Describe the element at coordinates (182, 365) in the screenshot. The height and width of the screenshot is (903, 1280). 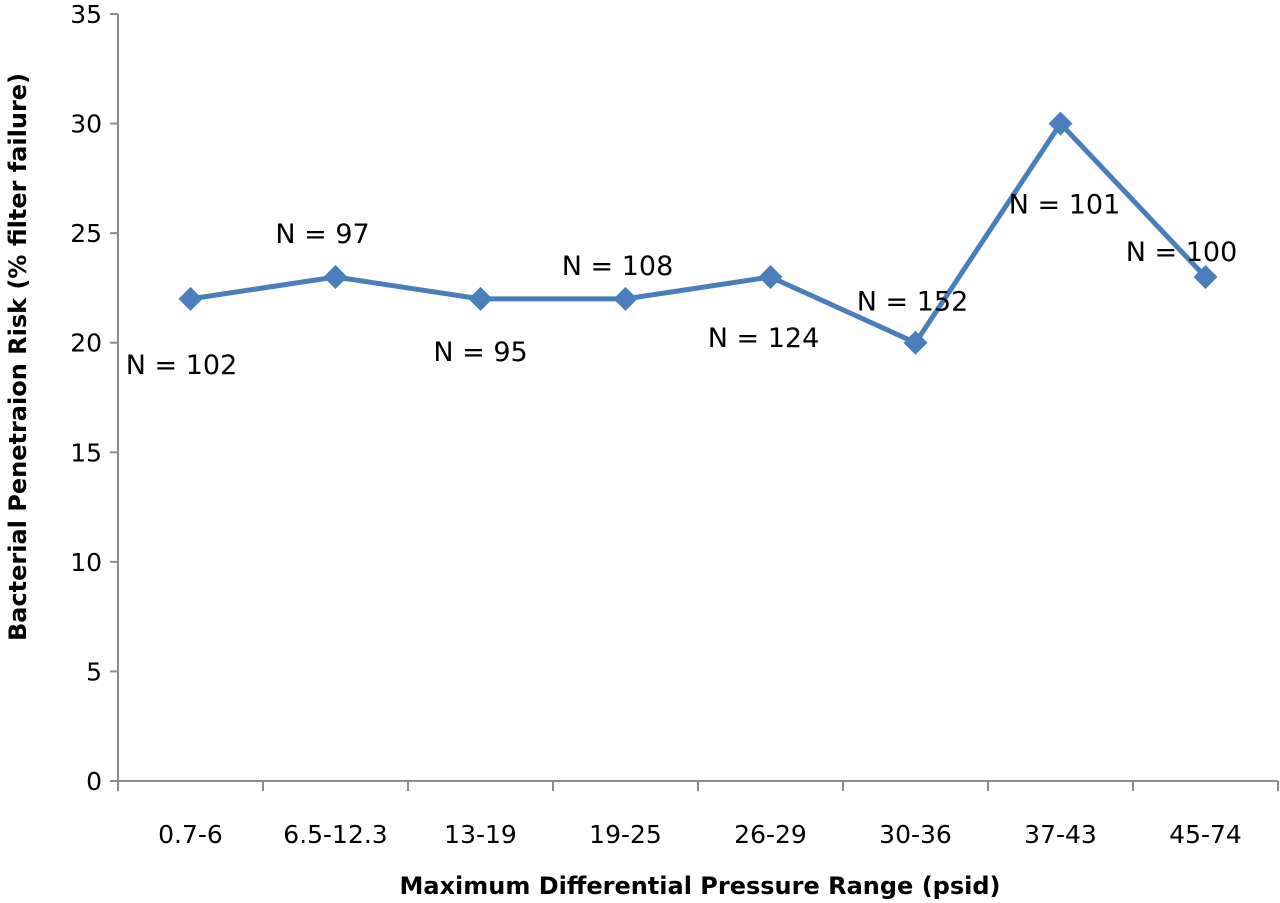
I see `data-label: N = 102` at that location.